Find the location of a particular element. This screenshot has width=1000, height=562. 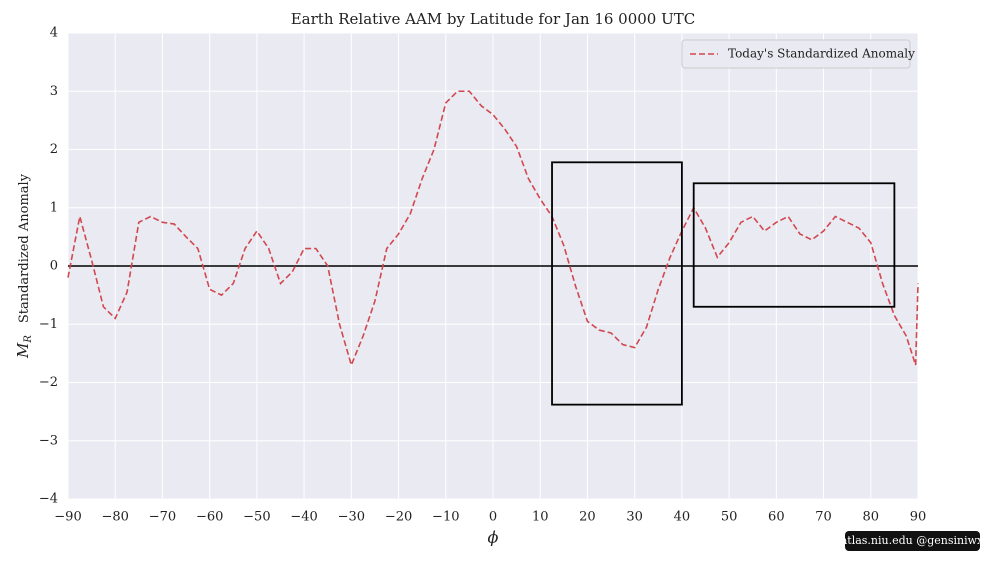

x-tick-label: 10 is located at coordinates (540, 517).